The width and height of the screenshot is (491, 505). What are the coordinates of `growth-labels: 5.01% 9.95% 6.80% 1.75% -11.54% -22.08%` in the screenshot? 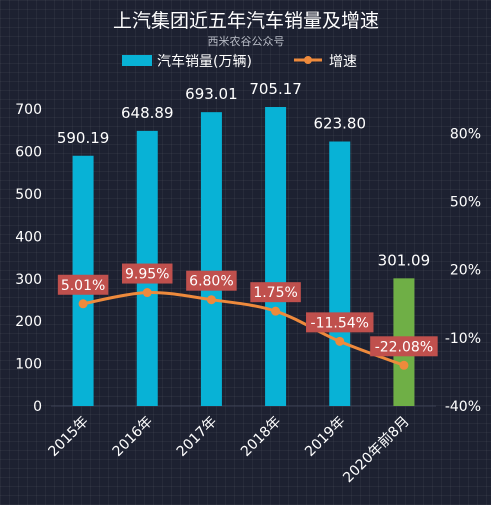 It's located at (247, 310).